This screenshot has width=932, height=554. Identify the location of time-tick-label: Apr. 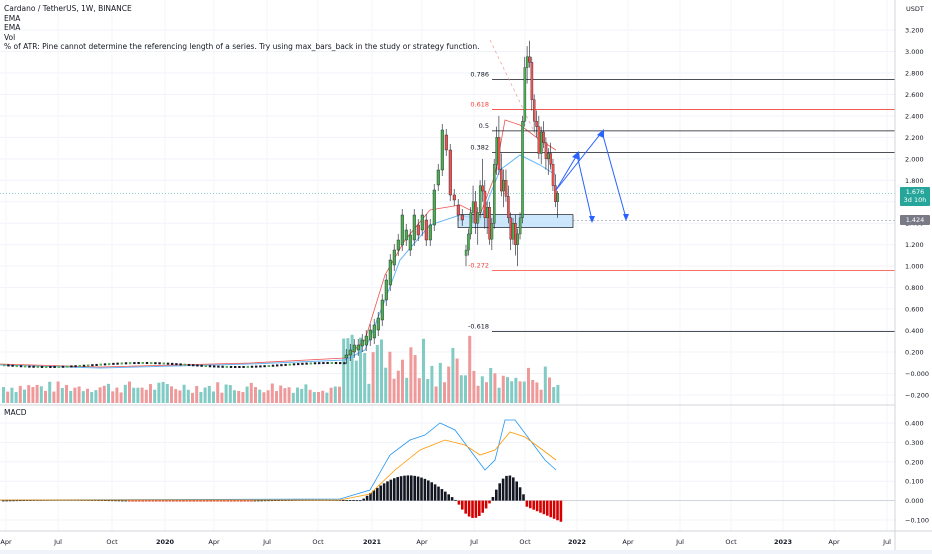
(6, 542).